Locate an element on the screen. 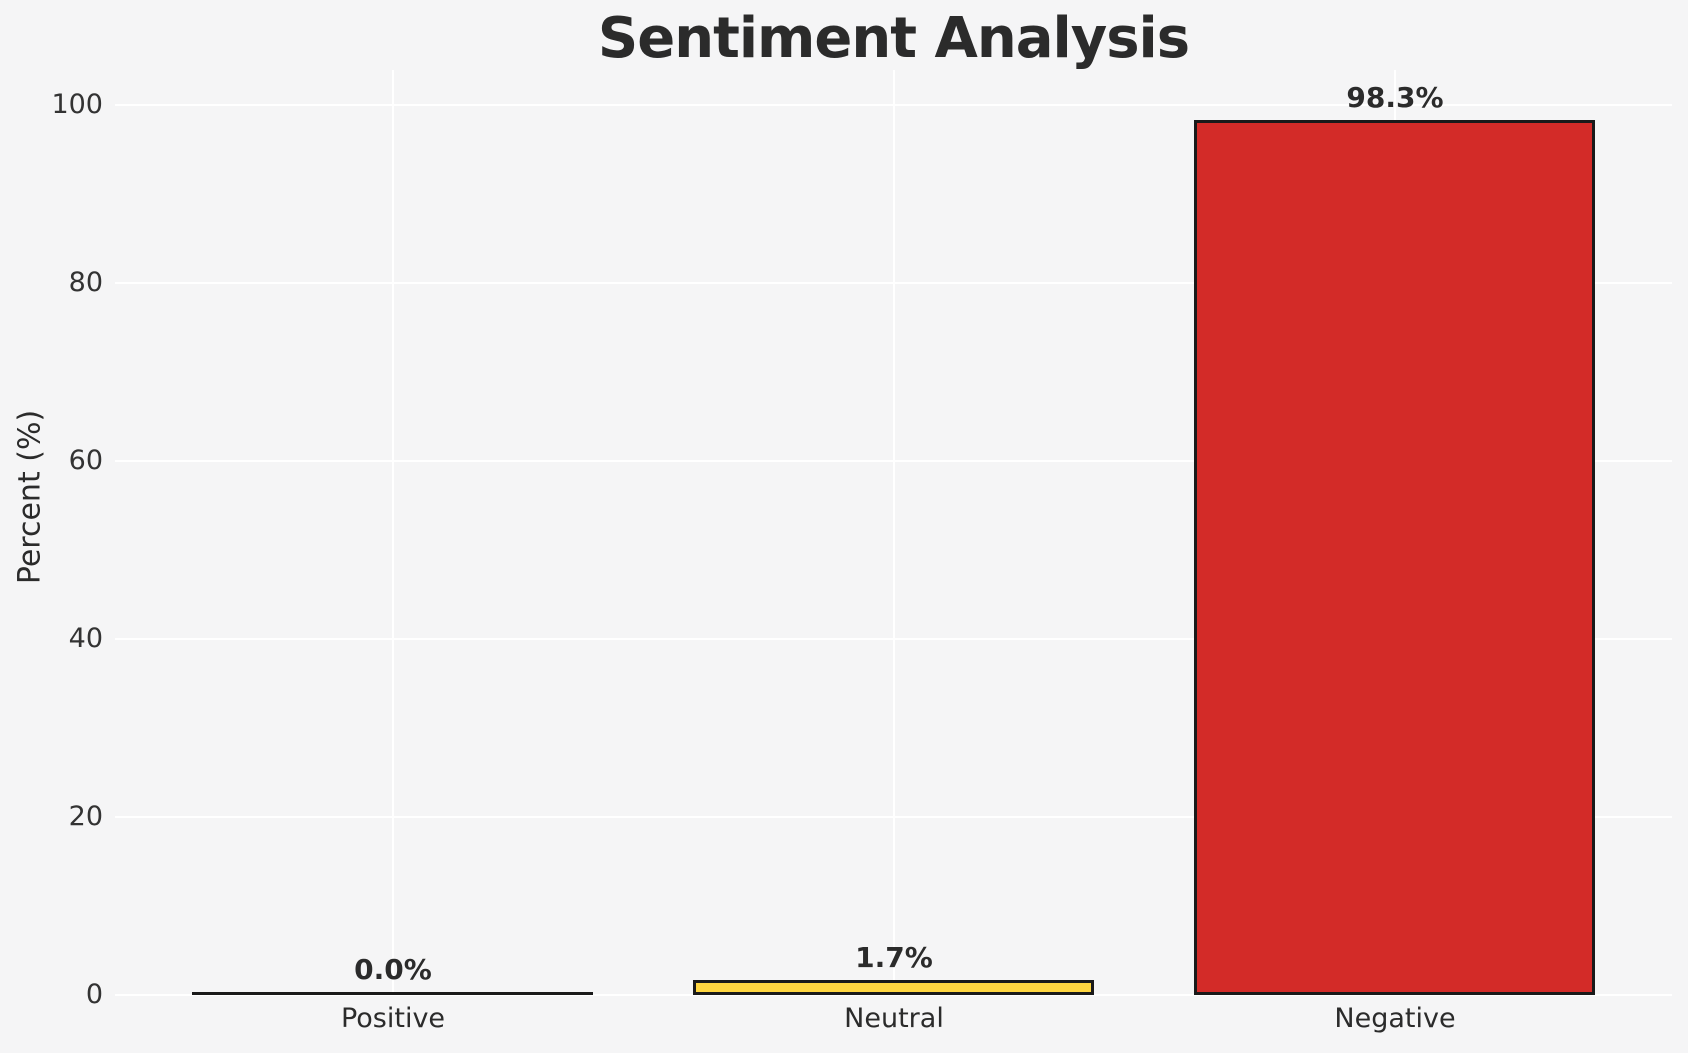  gridline-v-neutral is located at coordinates (894, 532).